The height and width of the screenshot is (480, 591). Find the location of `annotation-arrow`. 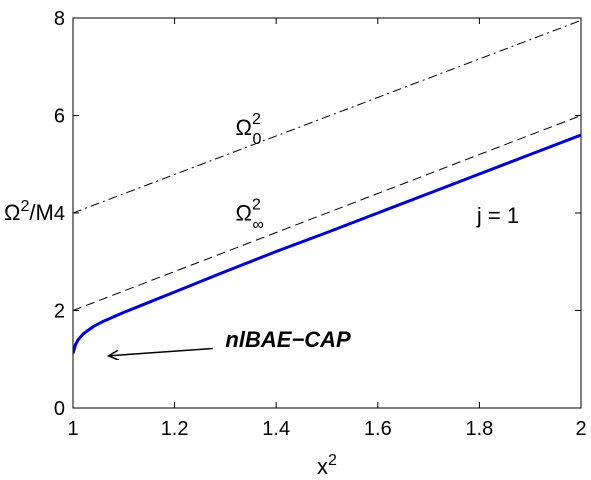

annotation-arrow is located at coordinates (161, 351).